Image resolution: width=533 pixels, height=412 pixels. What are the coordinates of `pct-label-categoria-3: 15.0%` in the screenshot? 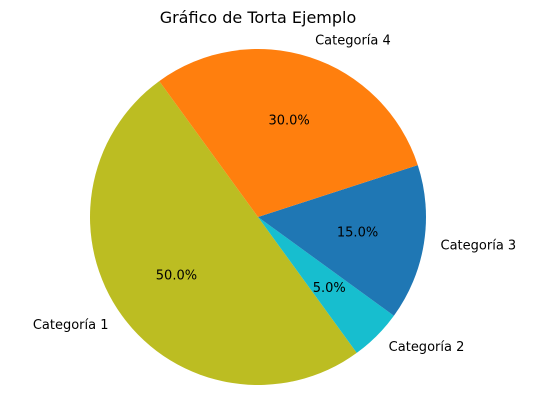 It's located at (357, 232).